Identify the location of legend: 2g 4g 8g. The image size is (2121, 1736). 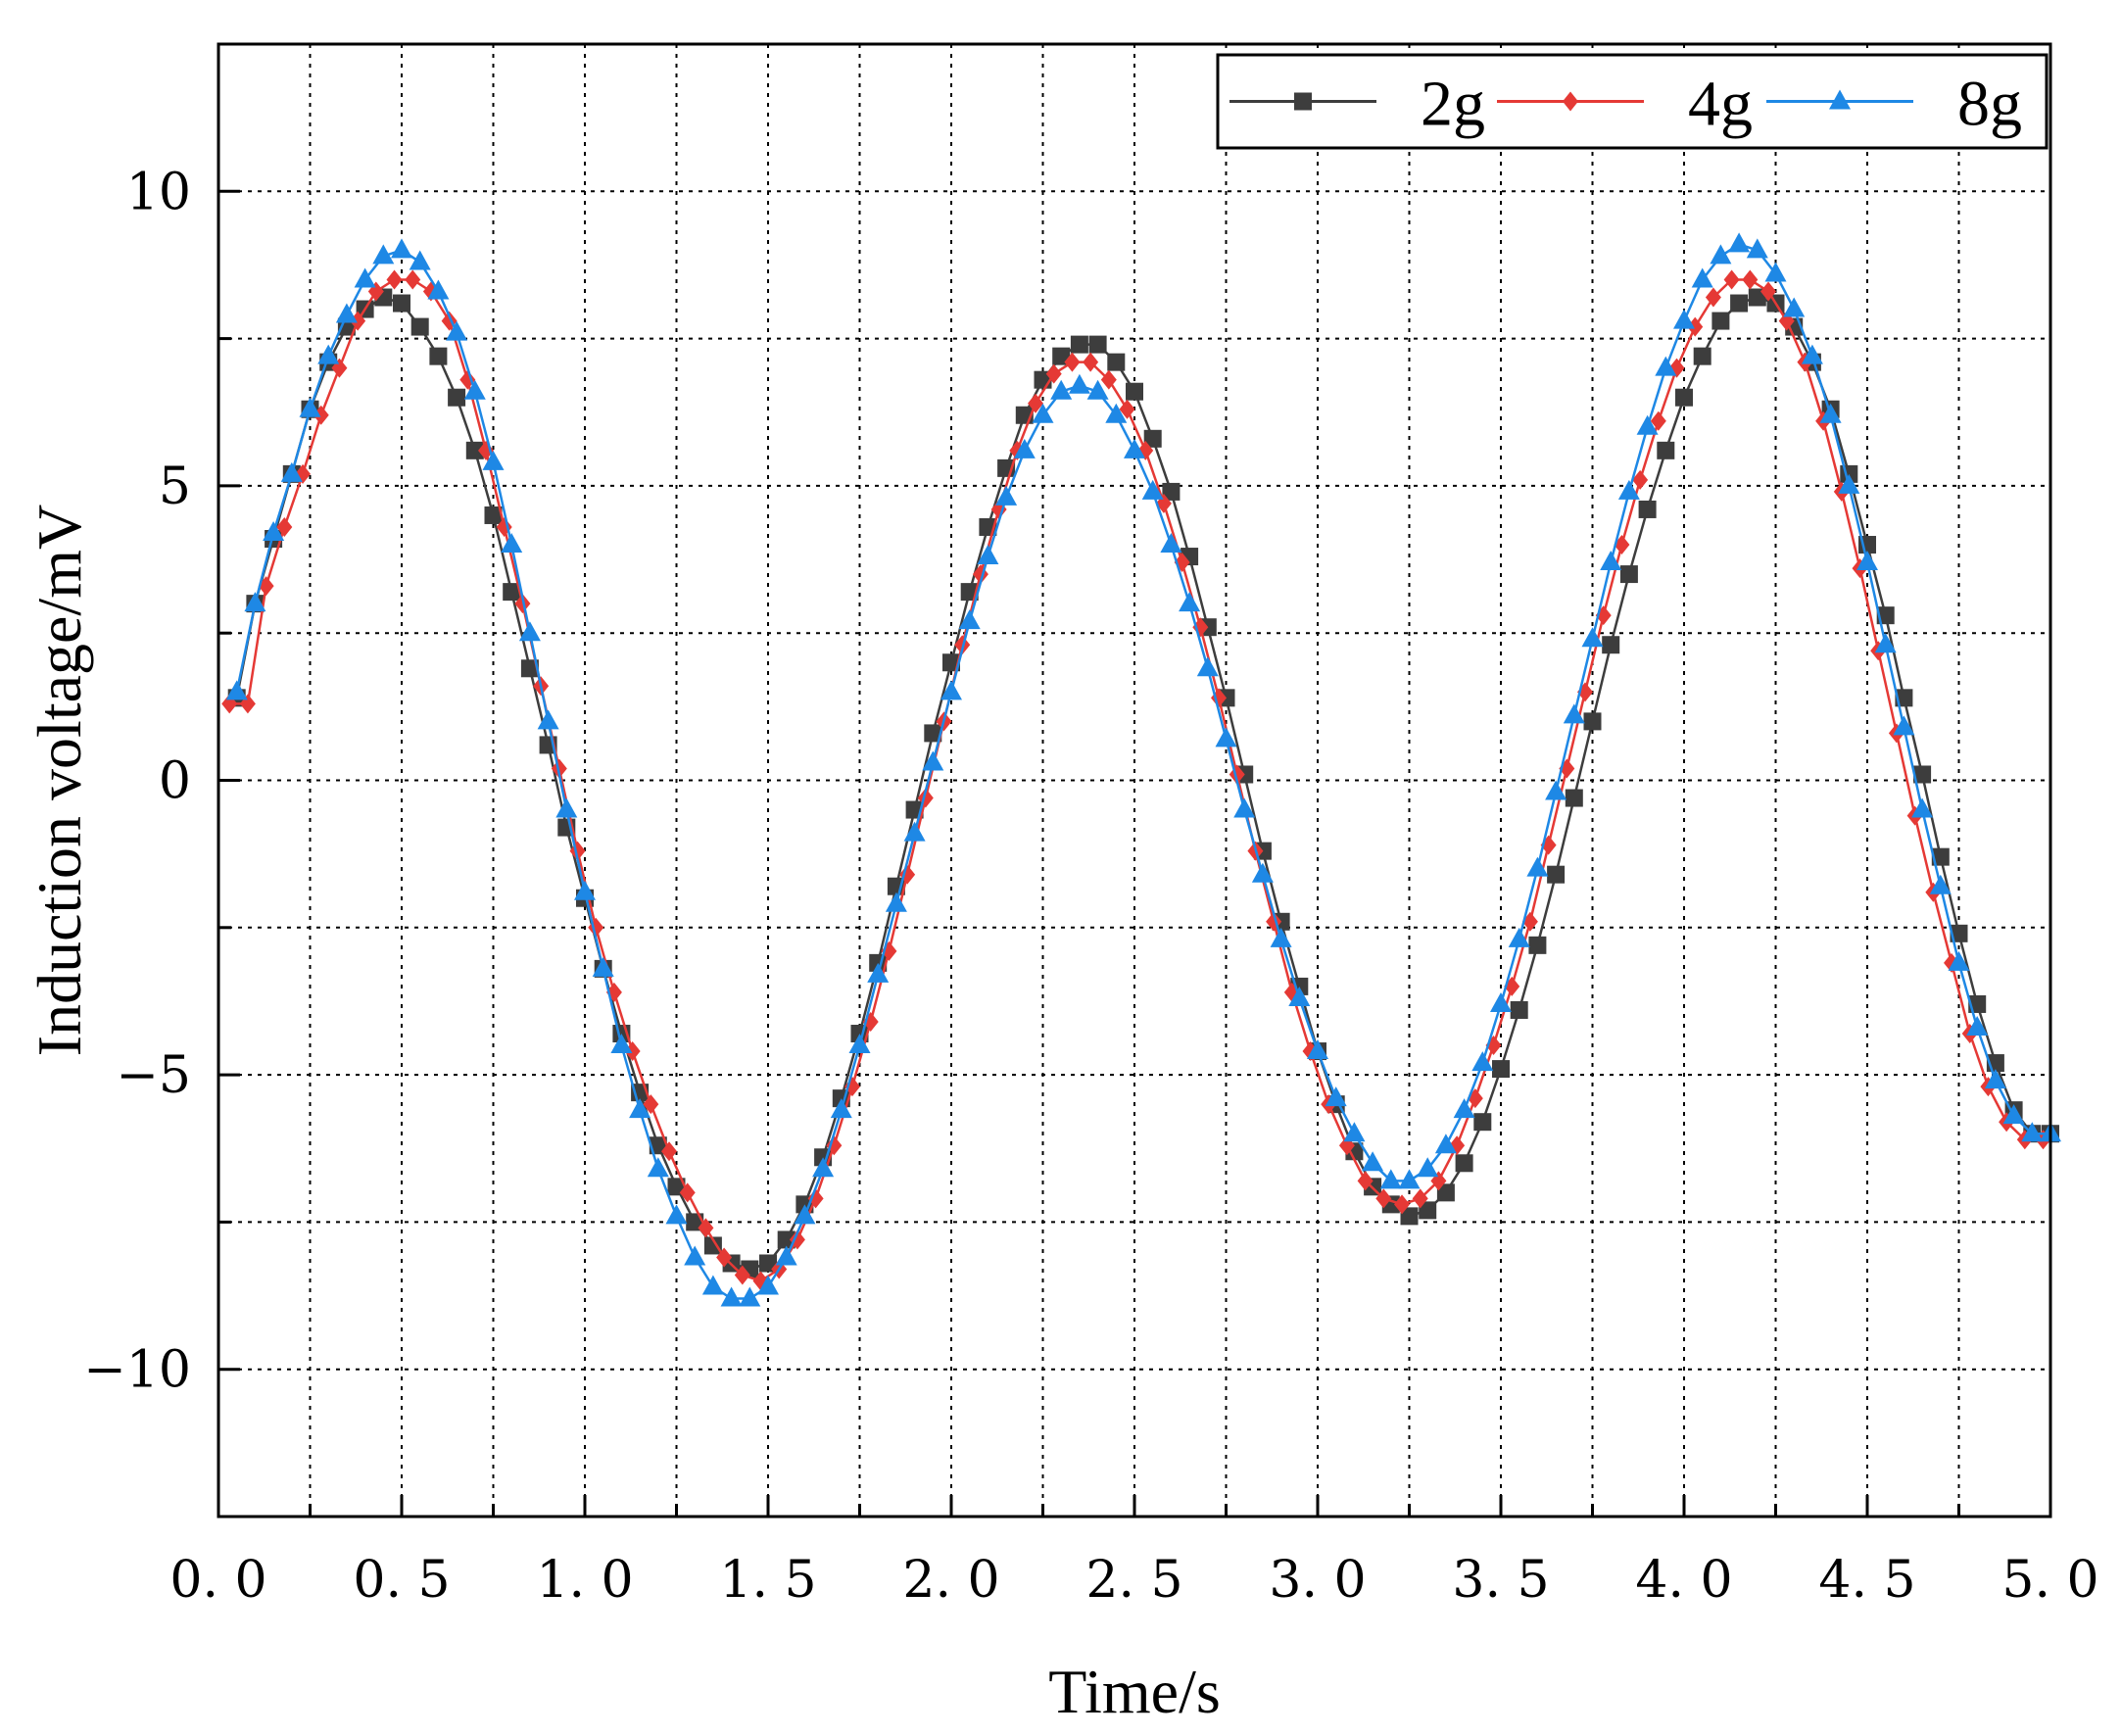
(1632, 101).